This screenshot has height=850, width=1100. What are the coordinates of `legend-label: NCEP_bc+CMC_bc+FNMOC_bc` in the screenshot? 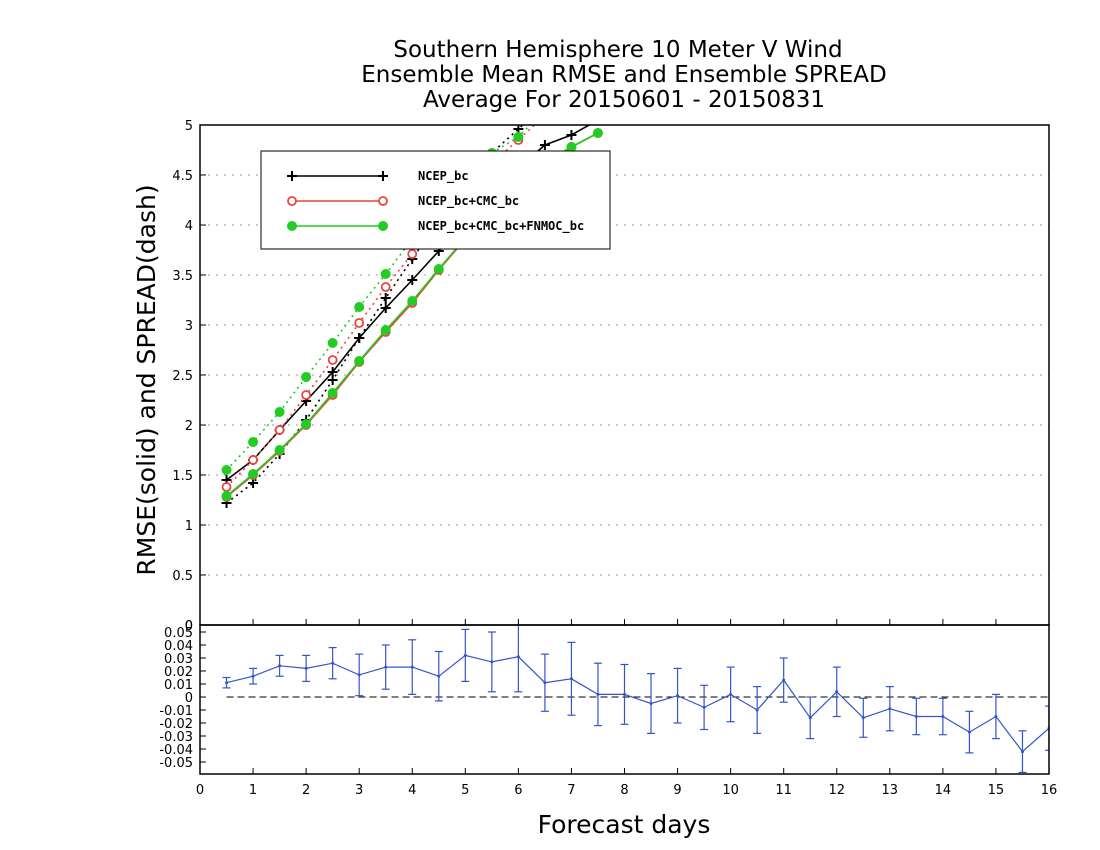 It's located at (501, 226).